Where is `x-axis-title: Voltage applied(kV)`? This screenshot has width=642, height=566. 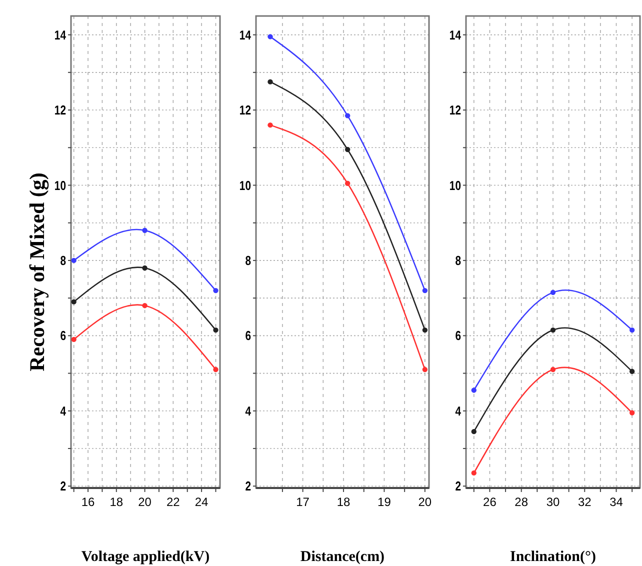 x-axis-title: Voltage applied(kV) is located at coordinates (145, 557).